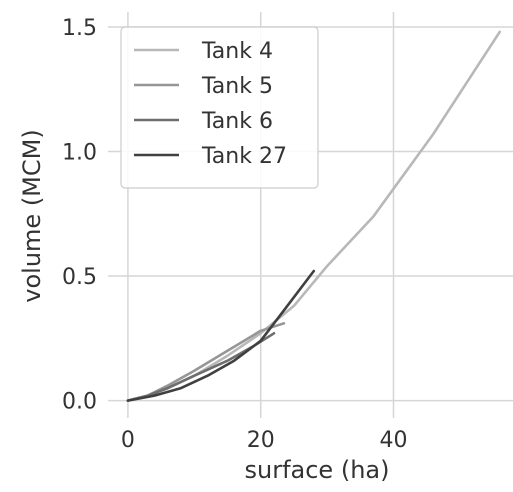 The image size is (513, 492). Describe the element at coordinates (317, 470) in the screenshot. I see `x-axis-label: surface (ha)` at that location.